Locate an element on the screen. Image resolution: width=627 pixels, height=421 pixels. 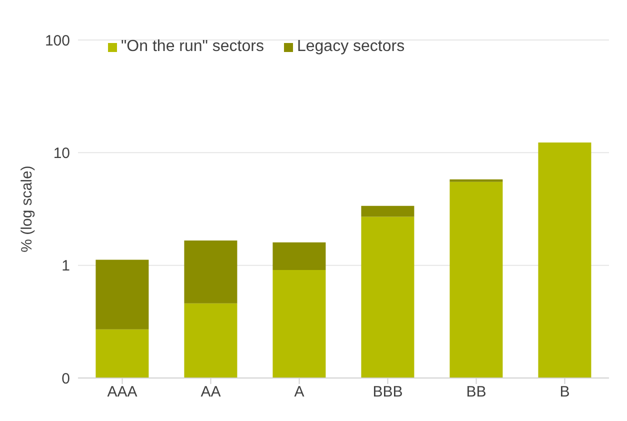
y-tick-label: 100 is located at coordinates (57, 41).